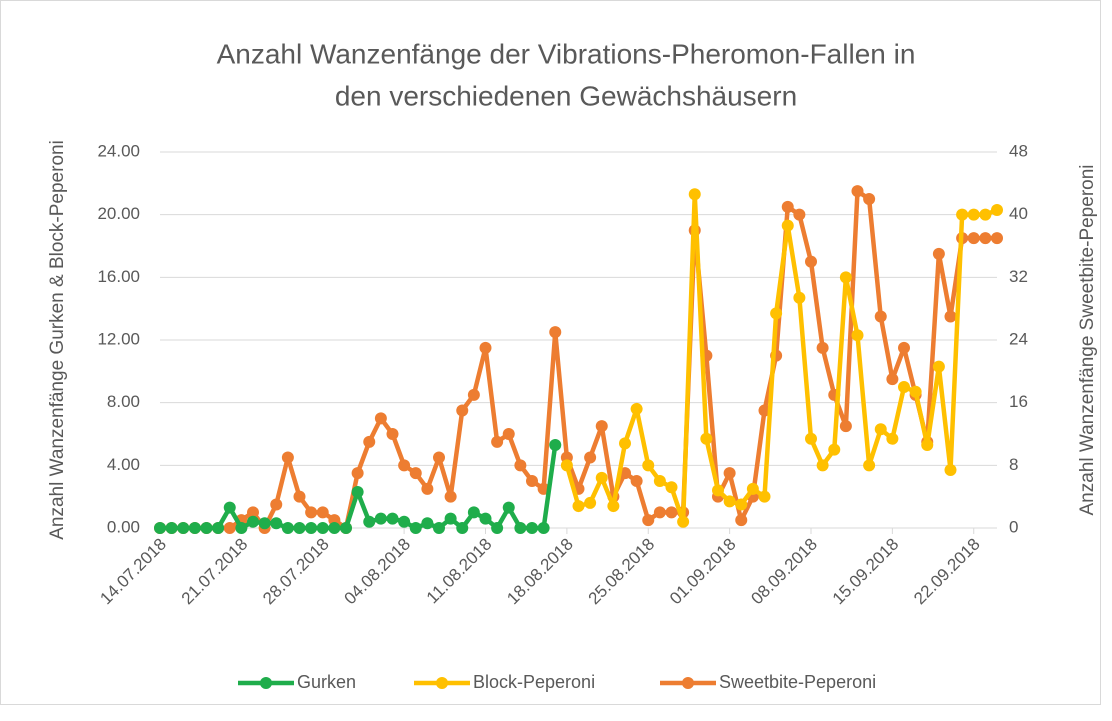 This screenshot has width=1112, height=721. What do you see at coordinates (1018, 213) in the screenshot?
I see `y2-tick-label: 40` at bounding box center [1018, 213].